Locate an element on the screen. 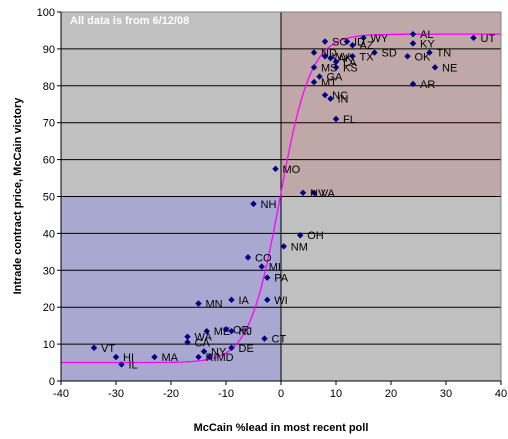 The height and width of the screenshot is (439, 508). point-label: IL is located at coordinates (133, 365).